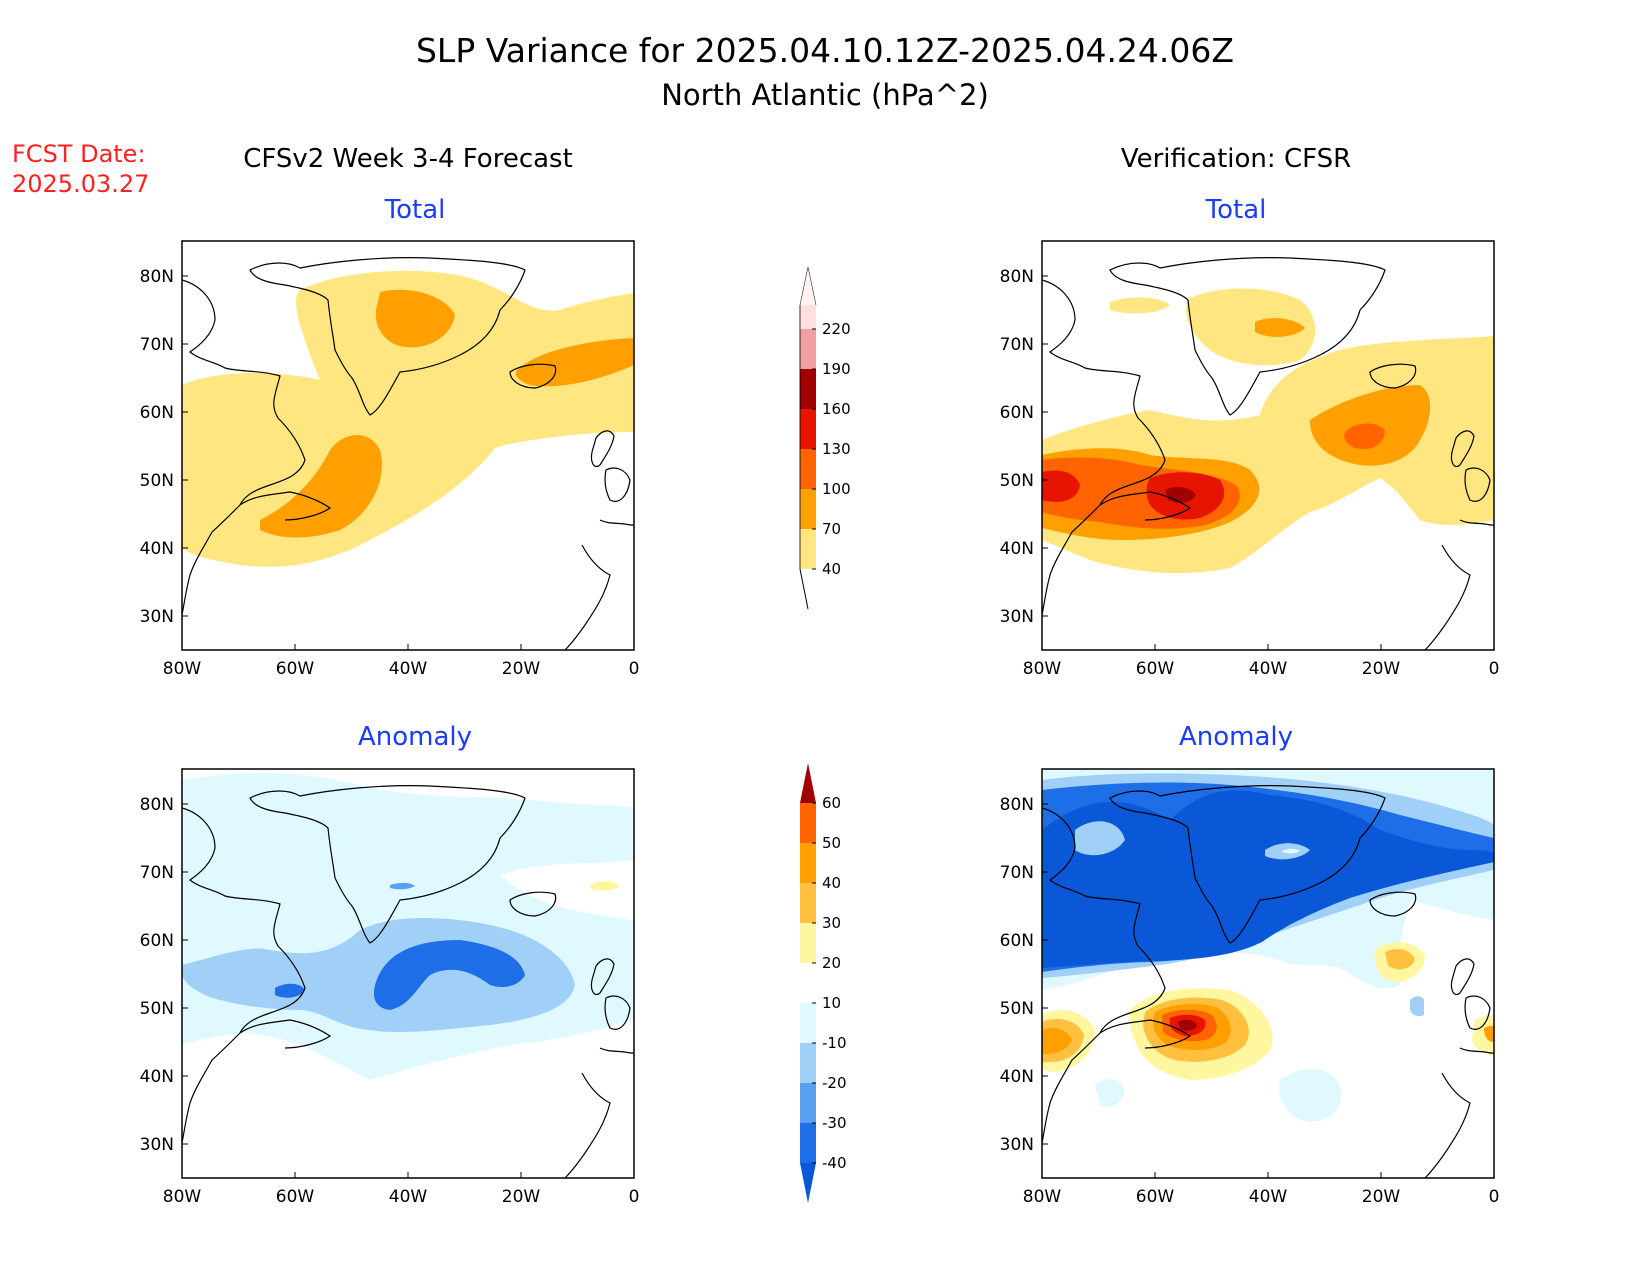 The width and height of the screenshot is (1650, 1279). What do you see at coordinates (1400, 959) in the screenshot?
I see `shade-20-30-east` at bounding box center [1400, 959].